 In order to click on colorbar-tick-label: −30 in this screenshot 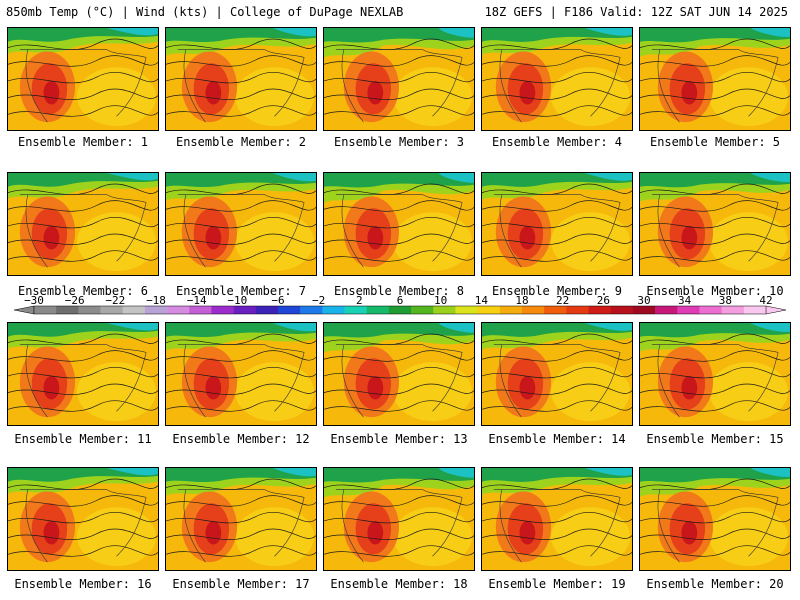, I will do `click(34, 301)`.